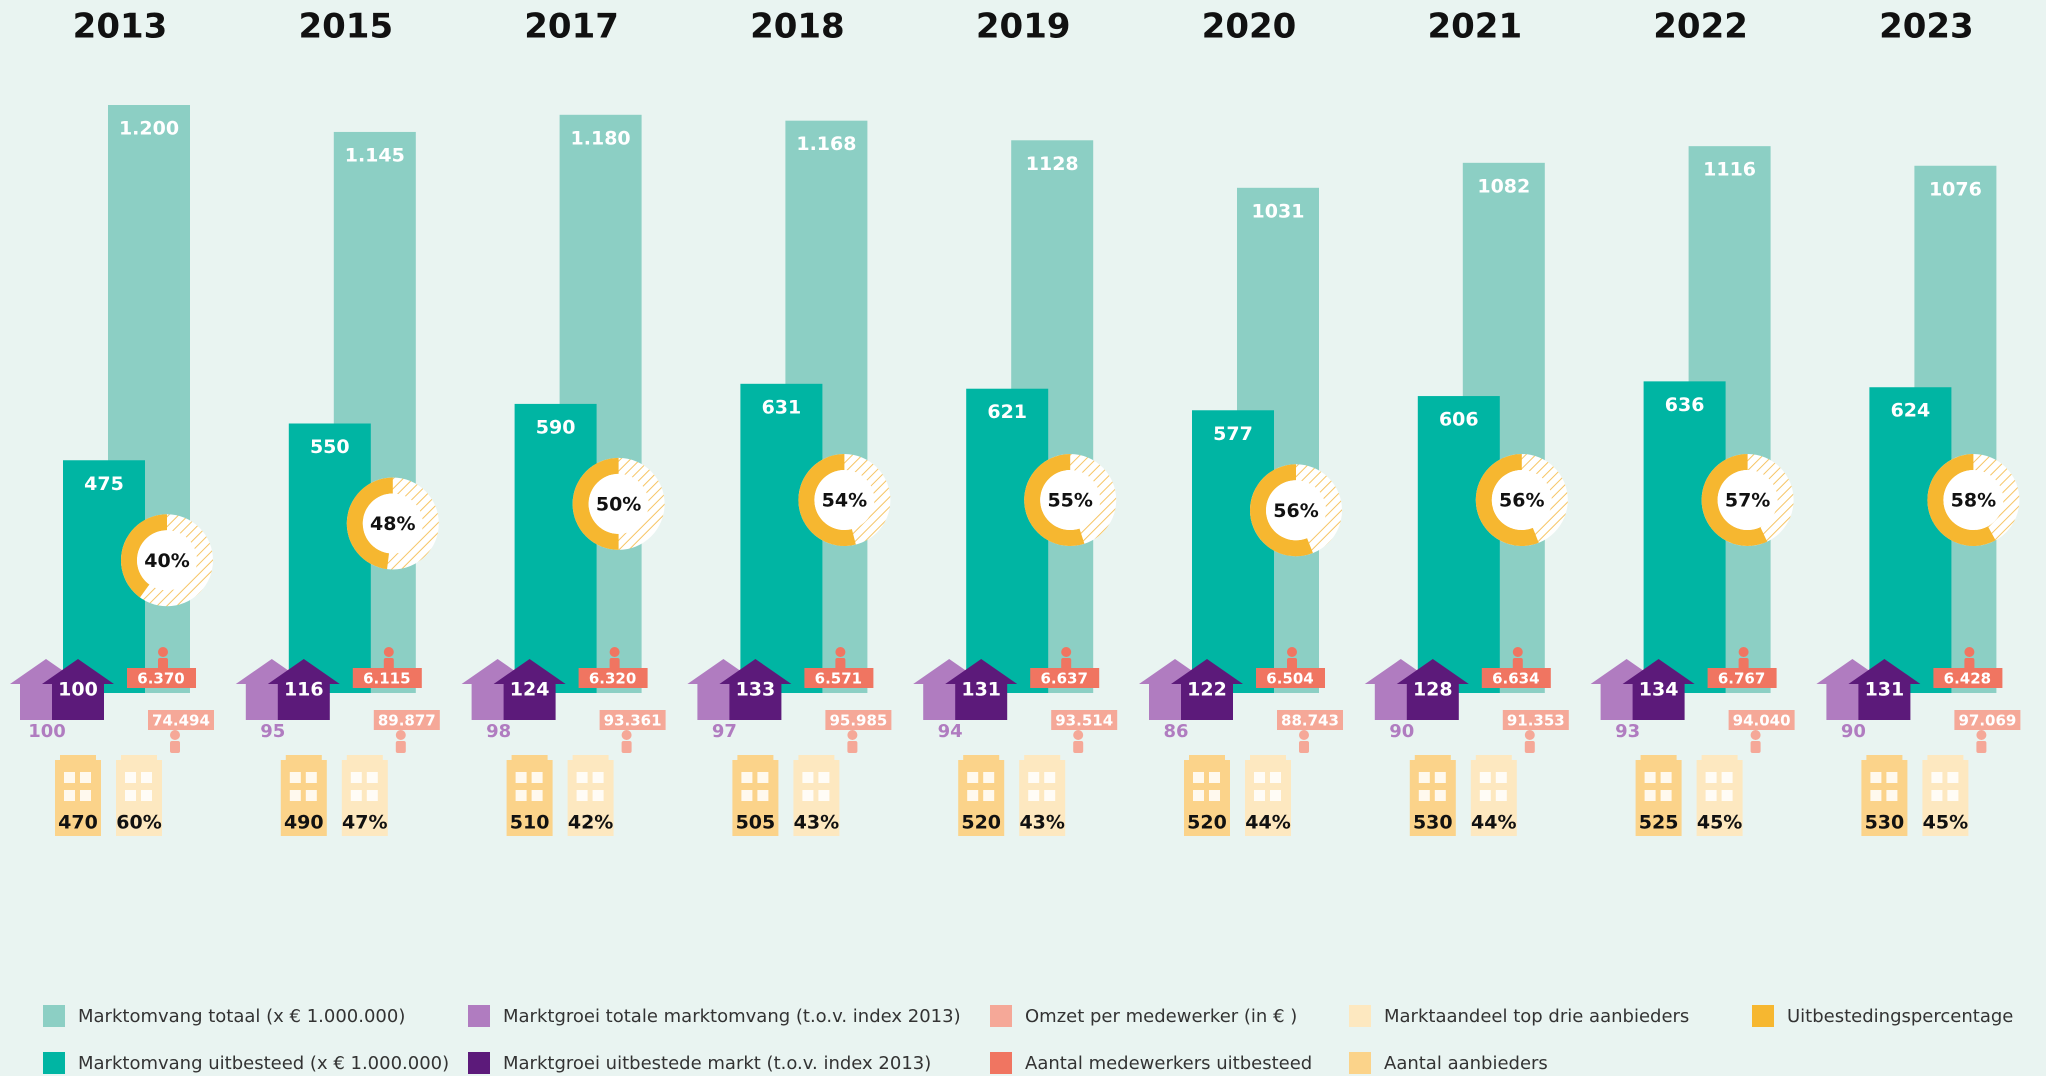 The height and width of the screenshot is (1076, 2046). What do you see at coordinates (1207, 823) in the screenshot?
I see `providers-label: 520` at bounding box center [1207, 823].